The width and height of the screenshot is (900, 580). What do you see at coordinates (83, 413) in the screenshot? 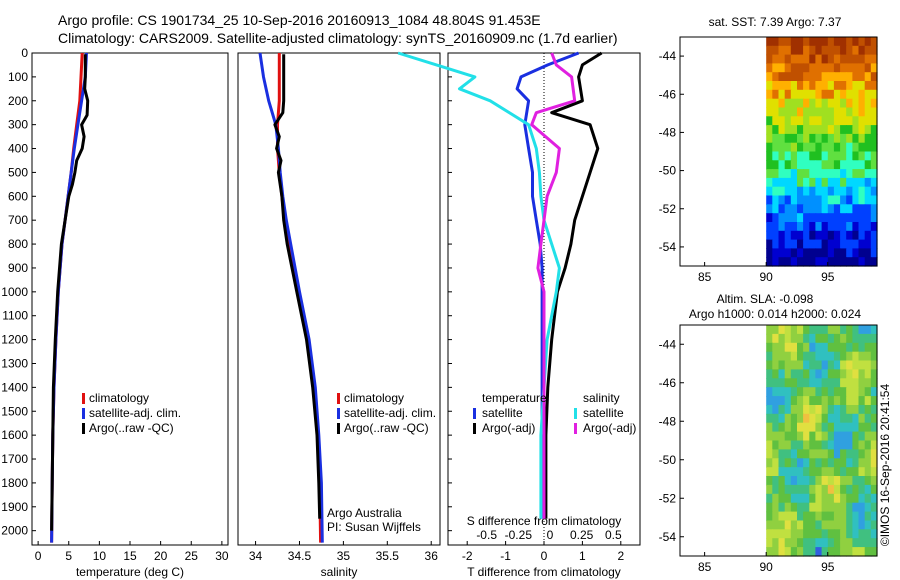
I see `temperature-legend-swatch` at bounding box center [83, 413].